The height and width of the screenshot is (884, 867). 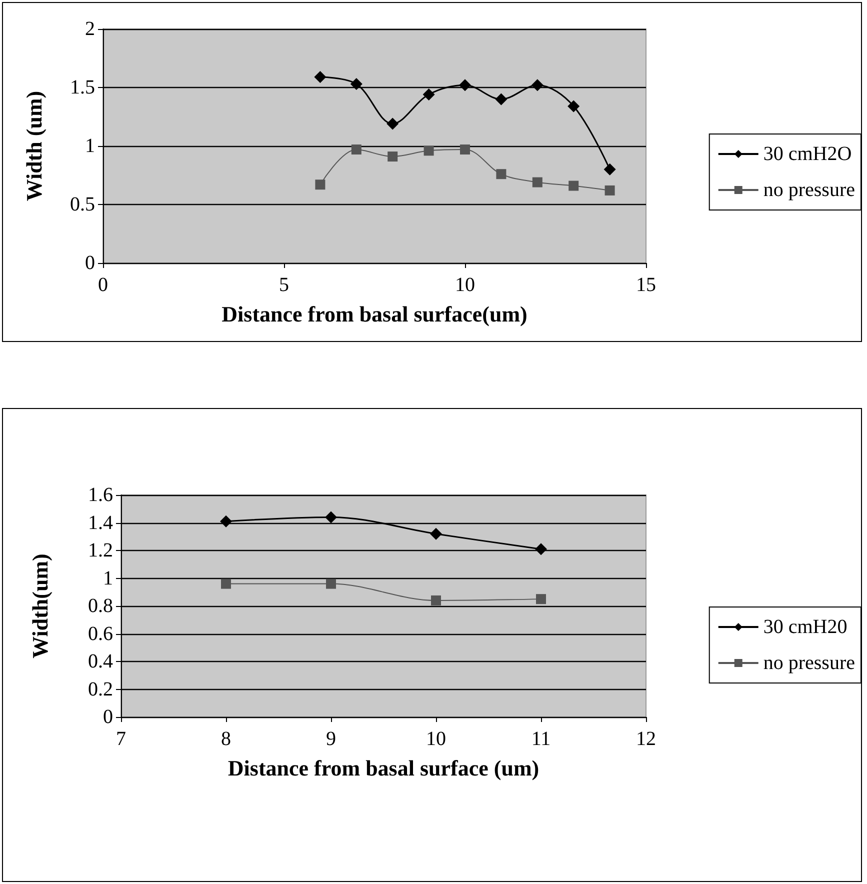 What do you see at coordinates (100, 661) in the screenshot?
I see `y-tick-label: 0.4` at bounding box center [100, 661].